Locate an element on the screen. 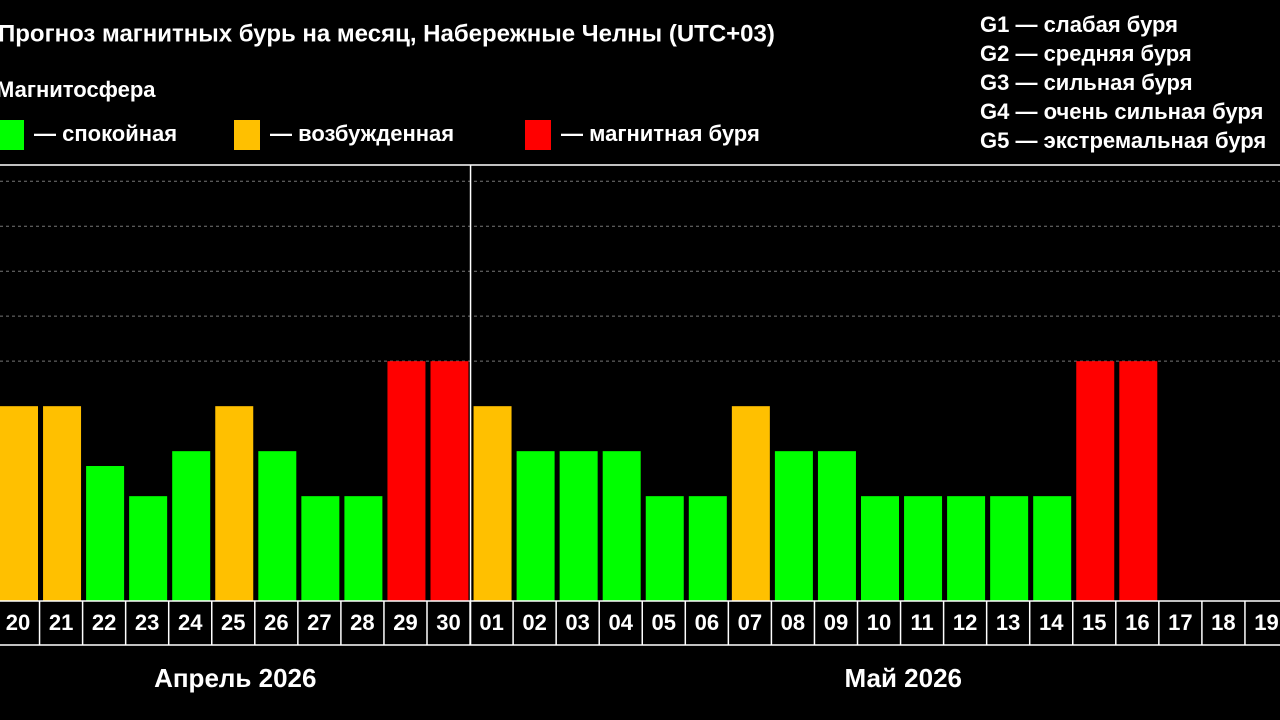  x-tick-label: 14 is located at coordinates (1051, 622).